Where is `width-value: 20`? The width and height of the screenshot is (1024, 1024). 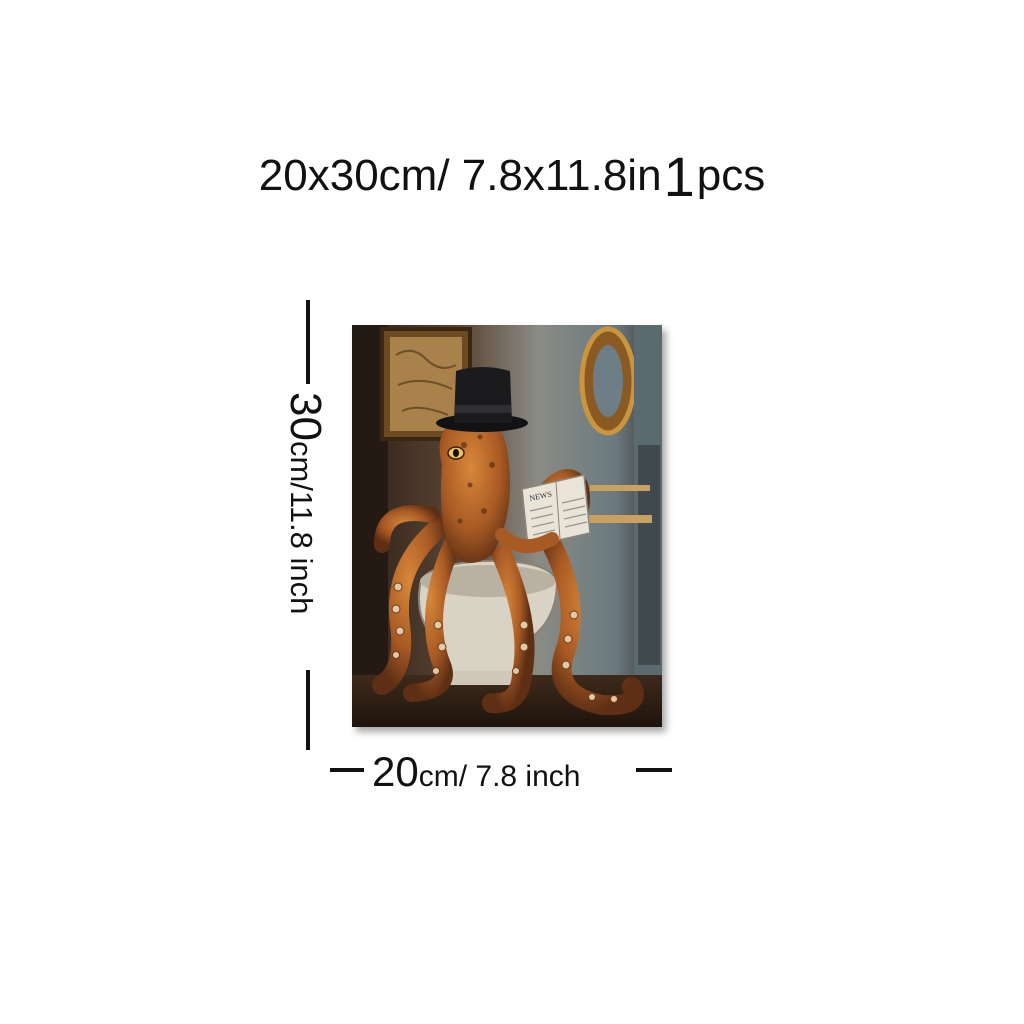 width-value: 20 is located at coordinates (395, 771).